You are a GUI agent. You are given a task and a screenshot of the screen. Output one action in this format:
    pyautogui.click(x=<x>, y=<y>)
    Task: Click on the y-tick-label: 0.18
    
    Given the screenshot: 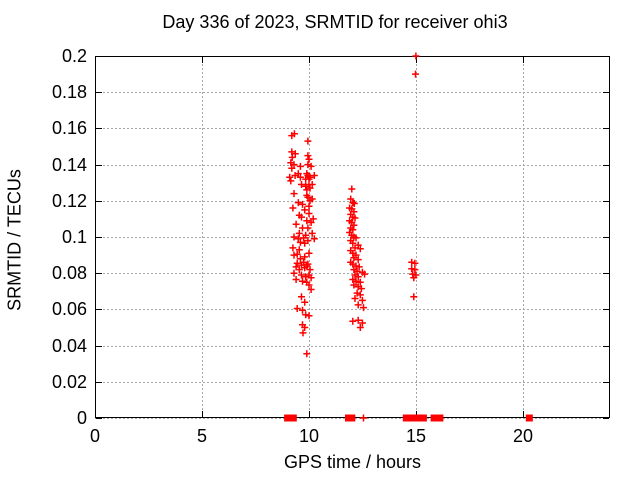 What is the action you would take?
    pyautogui.click(x=69, y=92)
    